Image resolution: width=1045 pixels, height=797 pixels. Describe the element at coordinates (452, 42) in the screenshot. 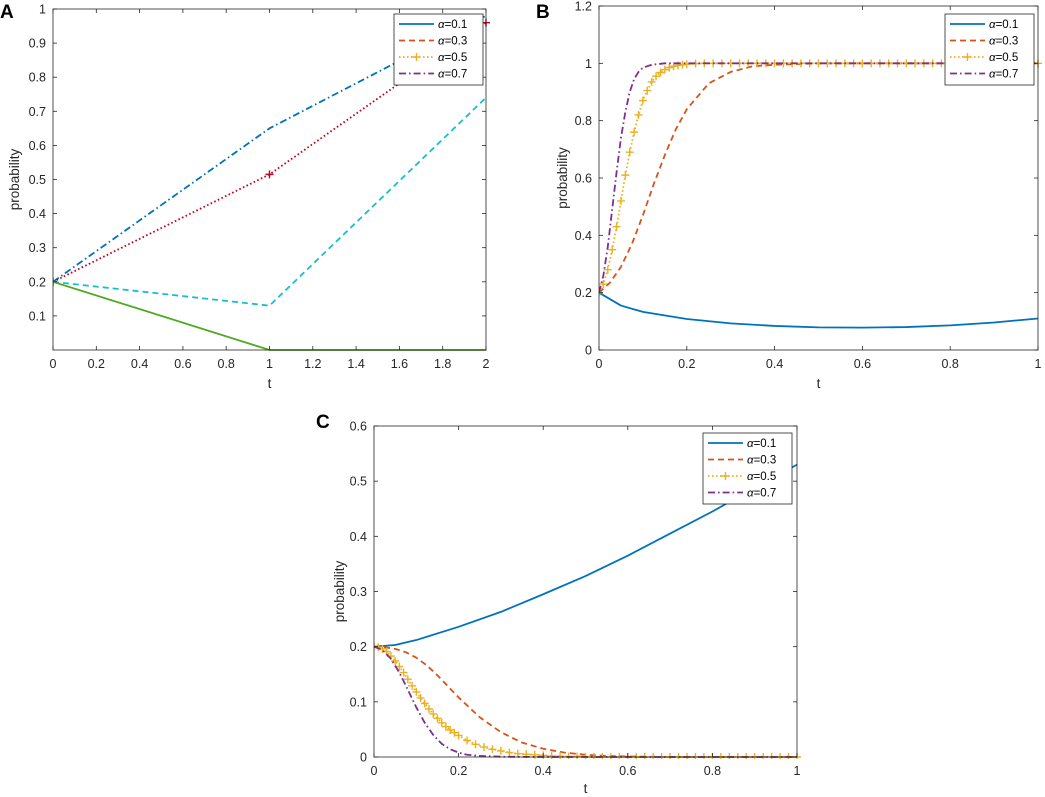

I see `panel-a-legend-label-2: α=0.3` at that location.